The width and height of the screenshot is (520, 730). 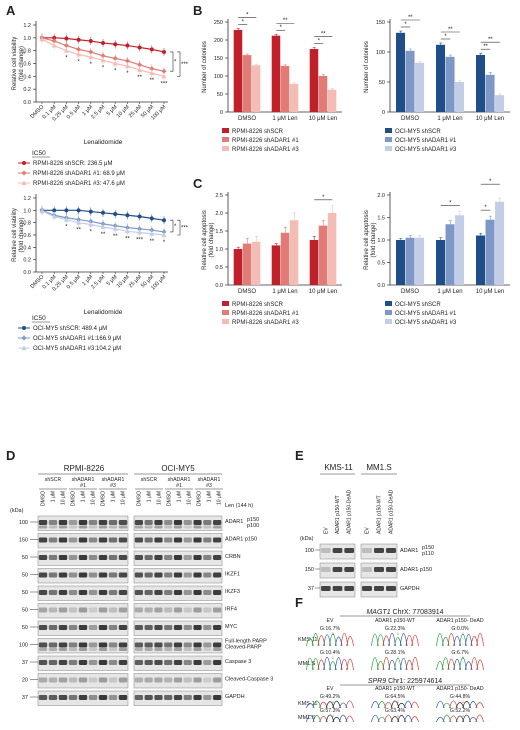 I want to click on edit-percentage: G:44.8%, so click(x=460, y=697).